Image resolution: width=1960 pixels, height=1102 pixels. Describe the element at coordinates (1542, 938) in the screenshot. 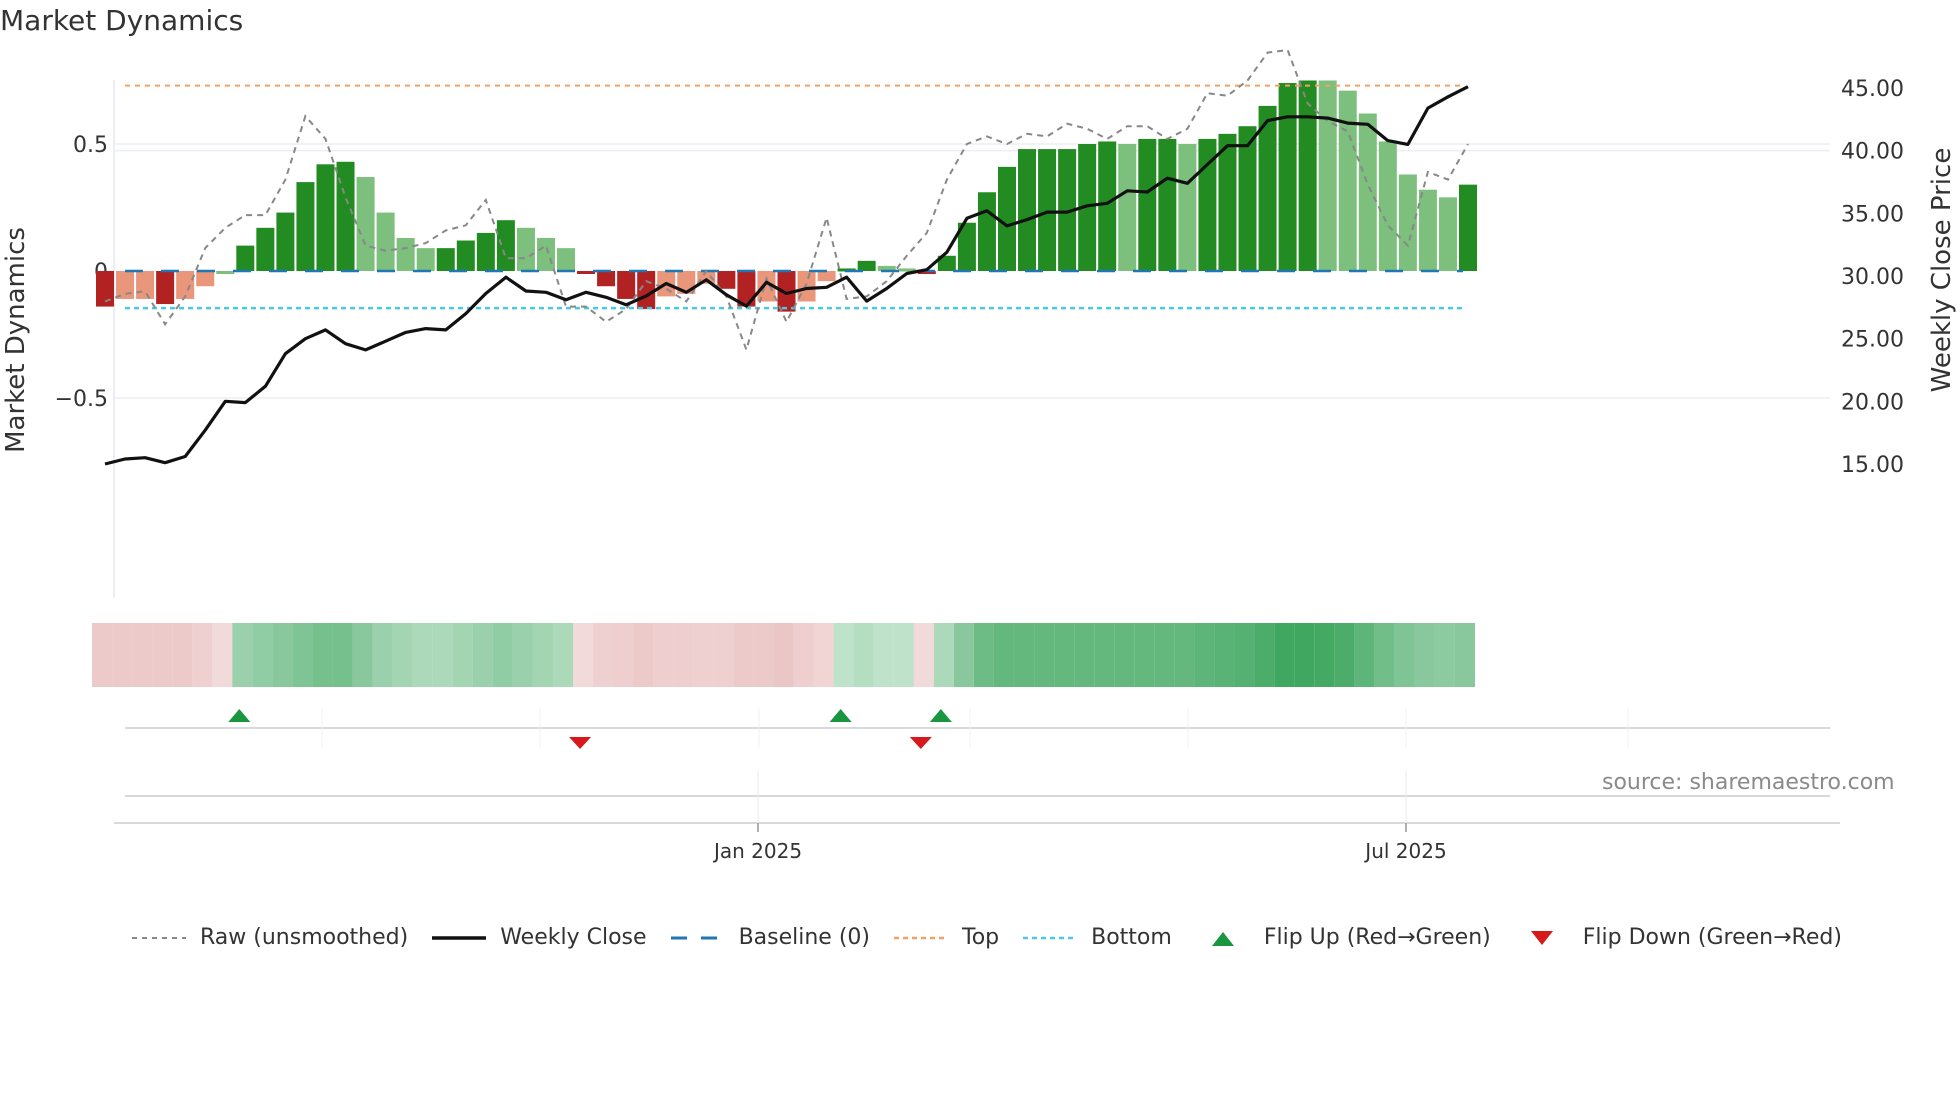

I see `red-down-triangle-icon` at that location.